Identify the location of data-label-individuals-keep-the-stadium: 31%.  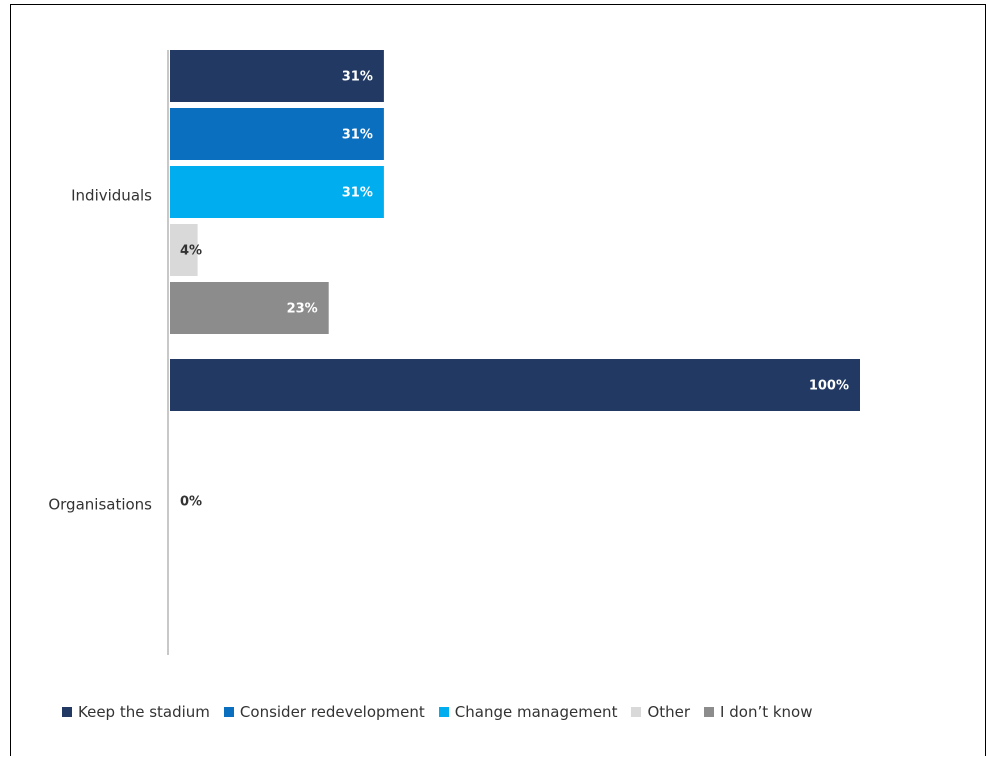
(357, 77).